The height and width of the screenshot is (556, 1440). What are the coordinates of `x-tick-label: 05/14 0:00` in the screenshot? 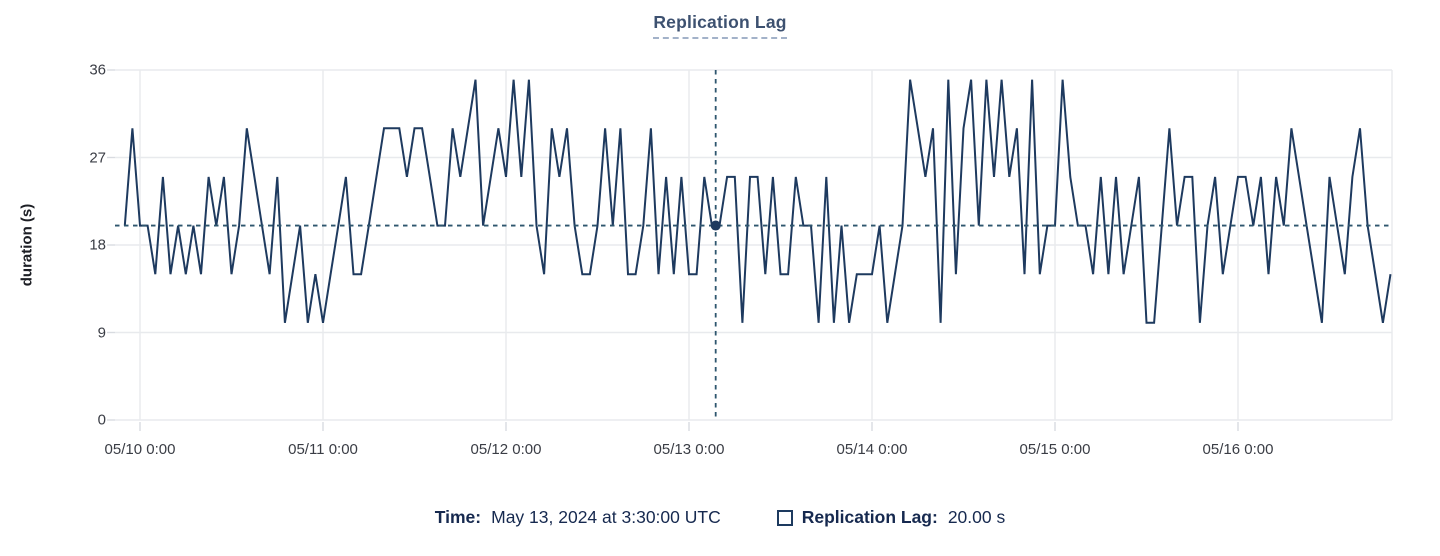 It's located at (872, 449).